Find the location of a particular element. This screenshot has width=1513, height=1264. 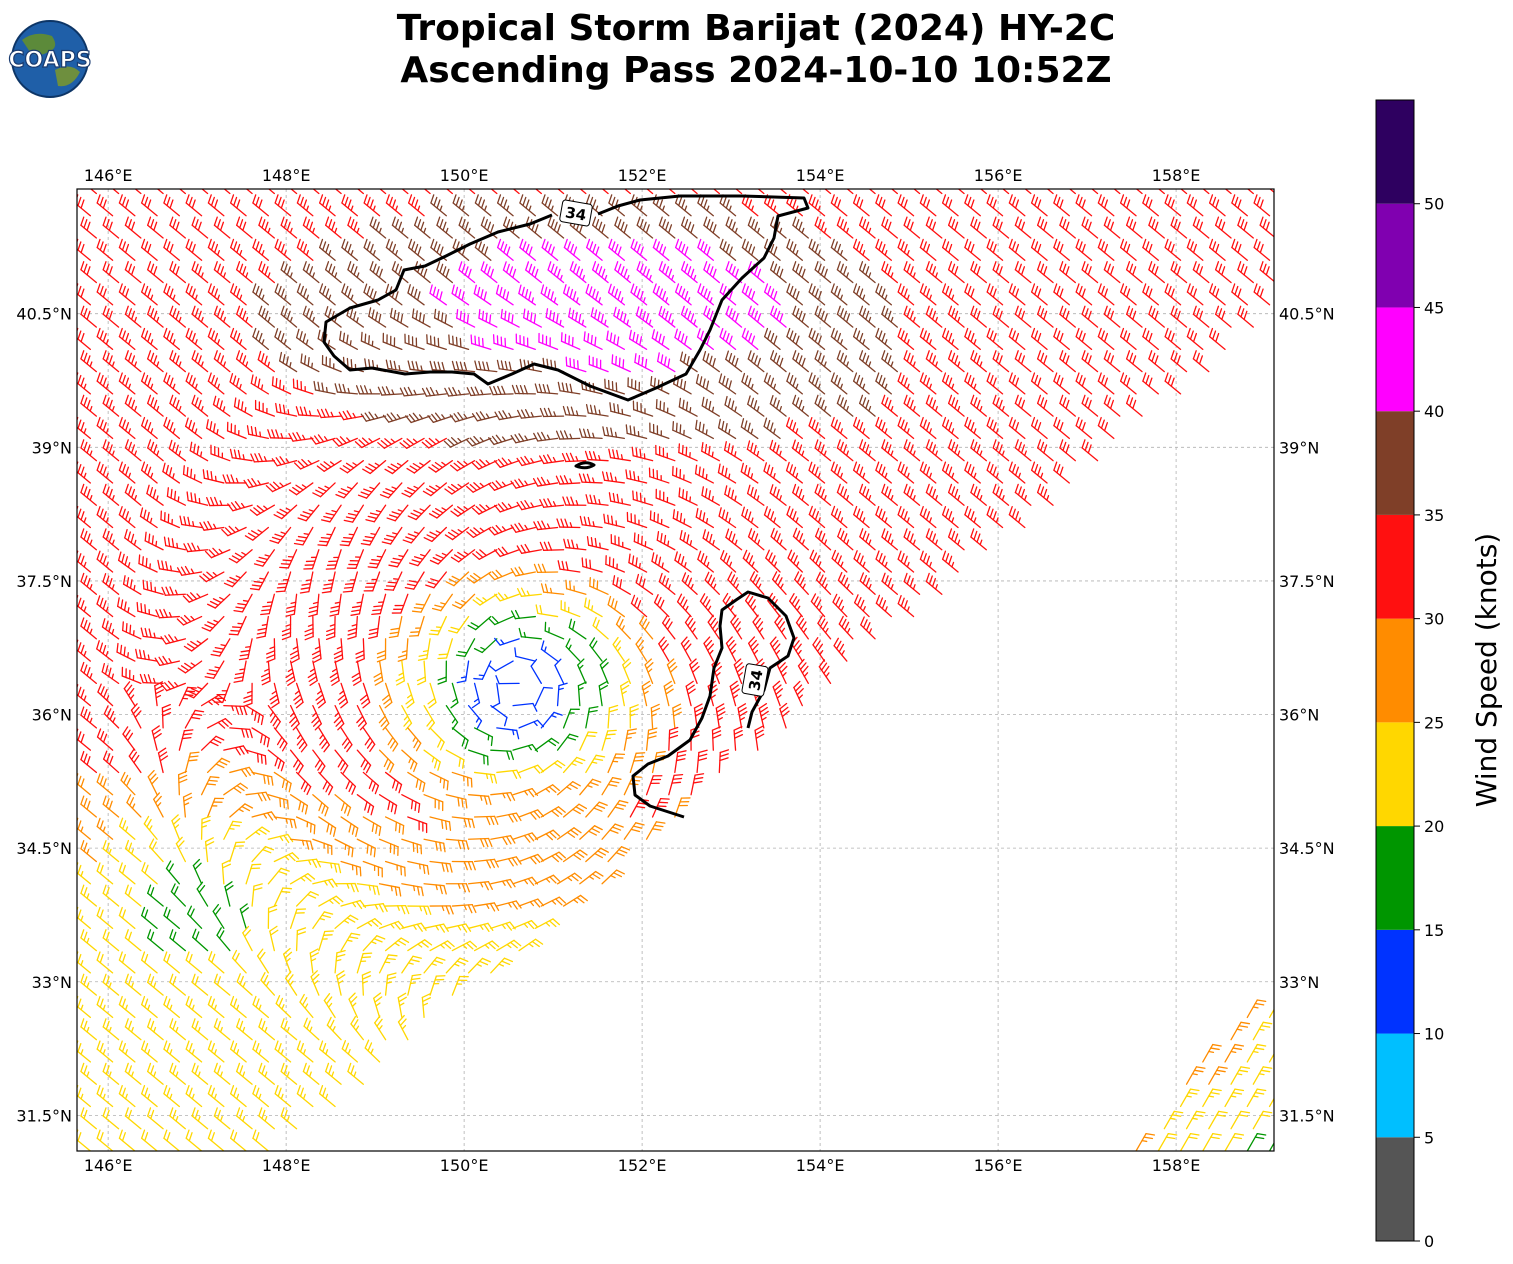

lat-tick-left: 40.5°N is located at coordinates (44, 314).